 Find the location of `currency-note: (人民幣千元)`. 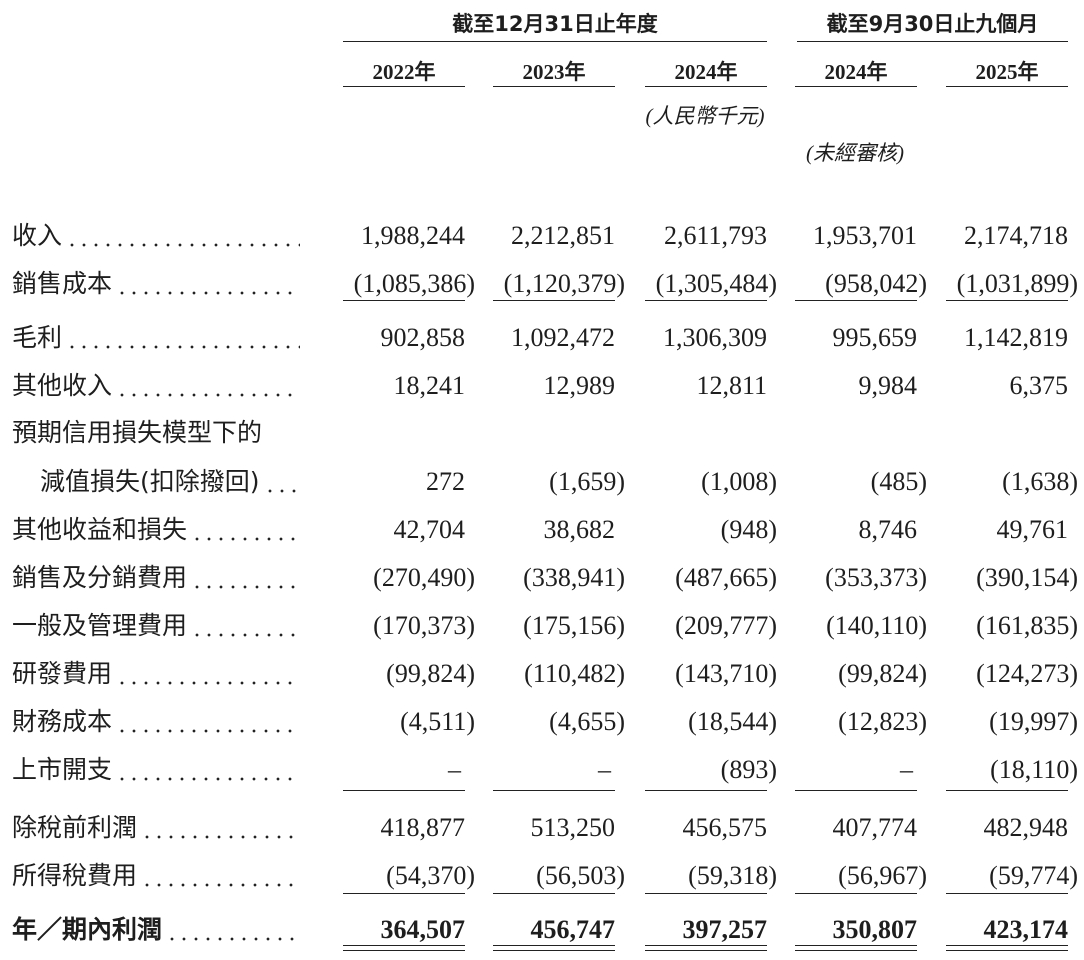

currency-note: (人民幣千元) is located at coordinates (705, 116).